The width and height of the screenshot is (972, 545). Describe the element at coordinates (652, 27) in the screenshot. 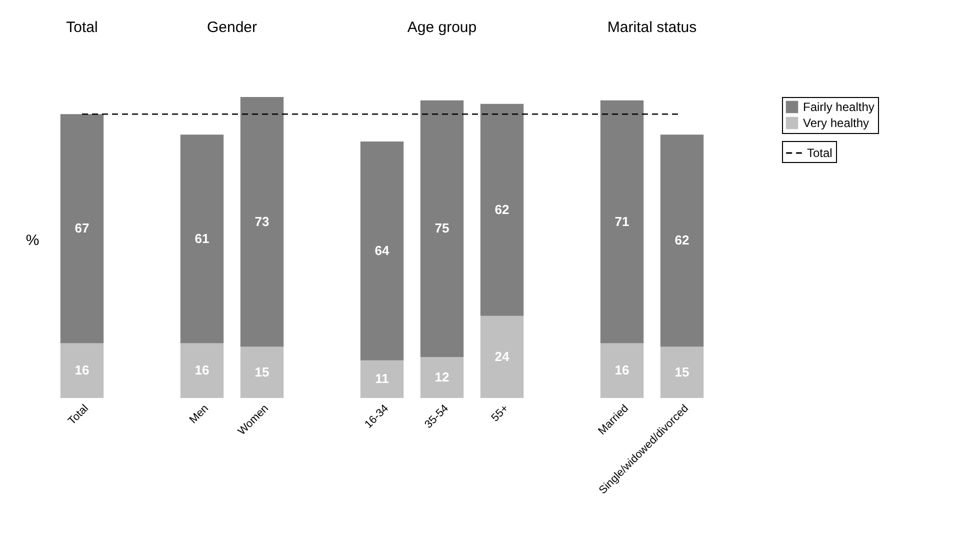

I see `text: Marital status` at that location.